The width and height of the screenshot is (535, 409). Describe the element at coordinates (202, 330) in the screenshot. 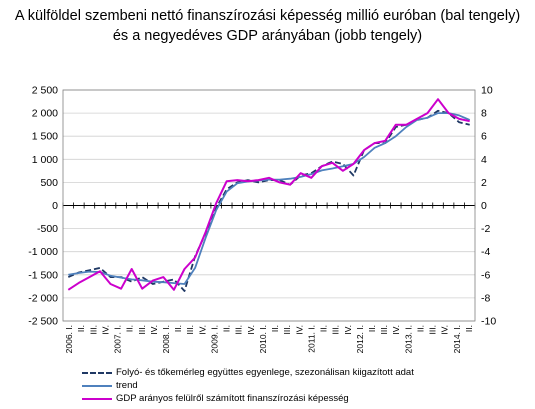

I see `x-tick-label-11: IV.` at that location.